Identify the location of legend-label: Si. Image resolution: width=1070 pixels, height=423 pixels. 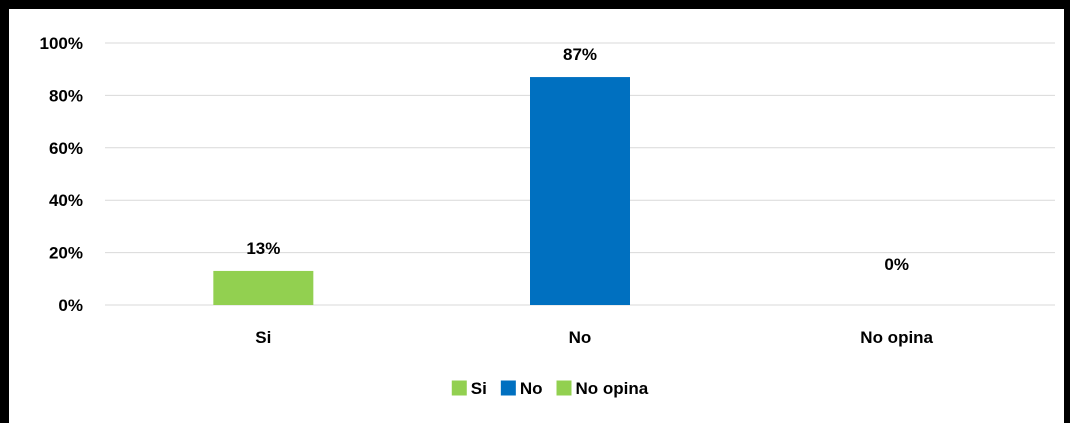
(479, 388).